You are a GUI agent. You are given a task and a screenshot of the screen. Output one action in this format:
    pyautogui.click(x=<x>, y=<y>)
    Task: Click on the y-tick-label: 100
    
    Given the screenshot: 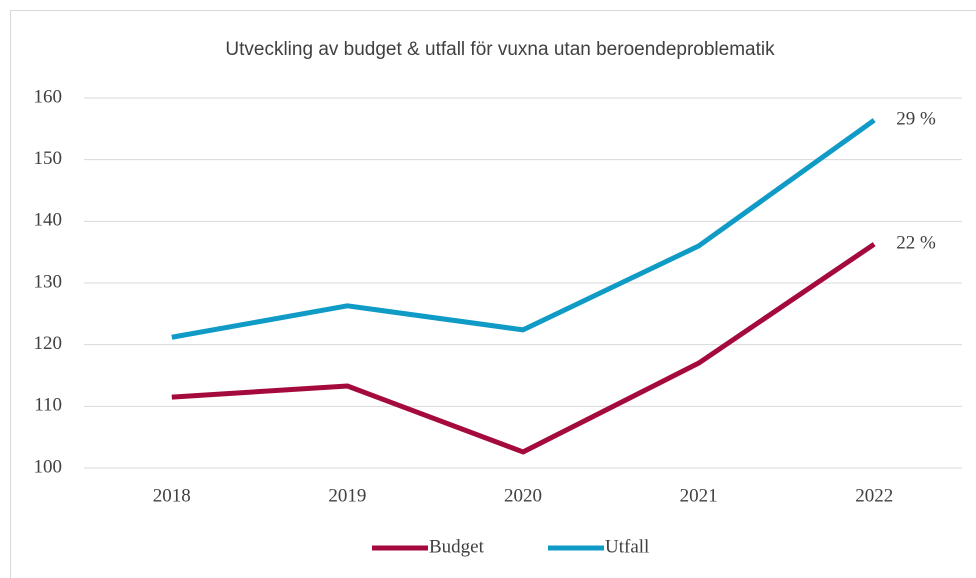 What is the action you would take?
    pyautogui.click(x=48, y=466)
    